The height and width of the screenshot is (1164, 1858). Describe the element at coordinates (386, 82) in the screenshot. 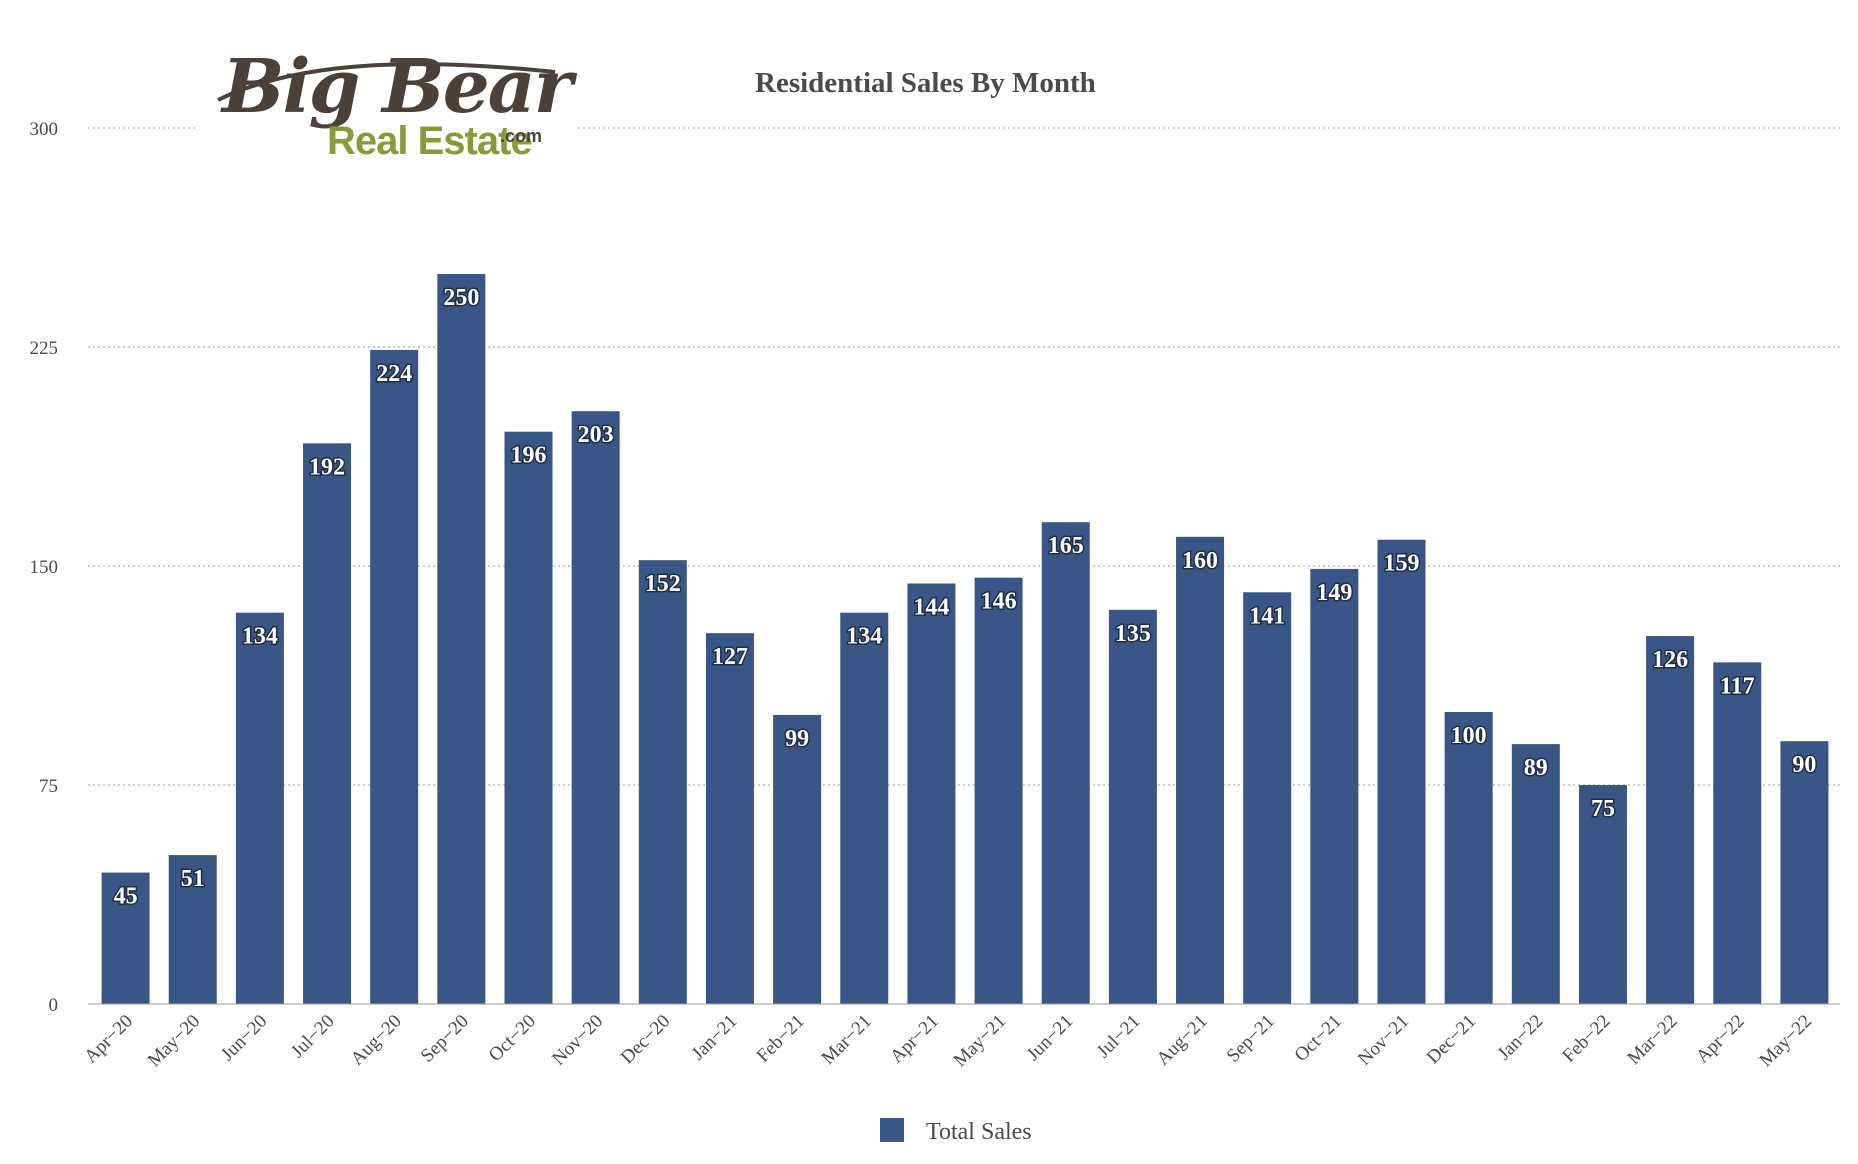

I see `logo-swoosh` at that location.